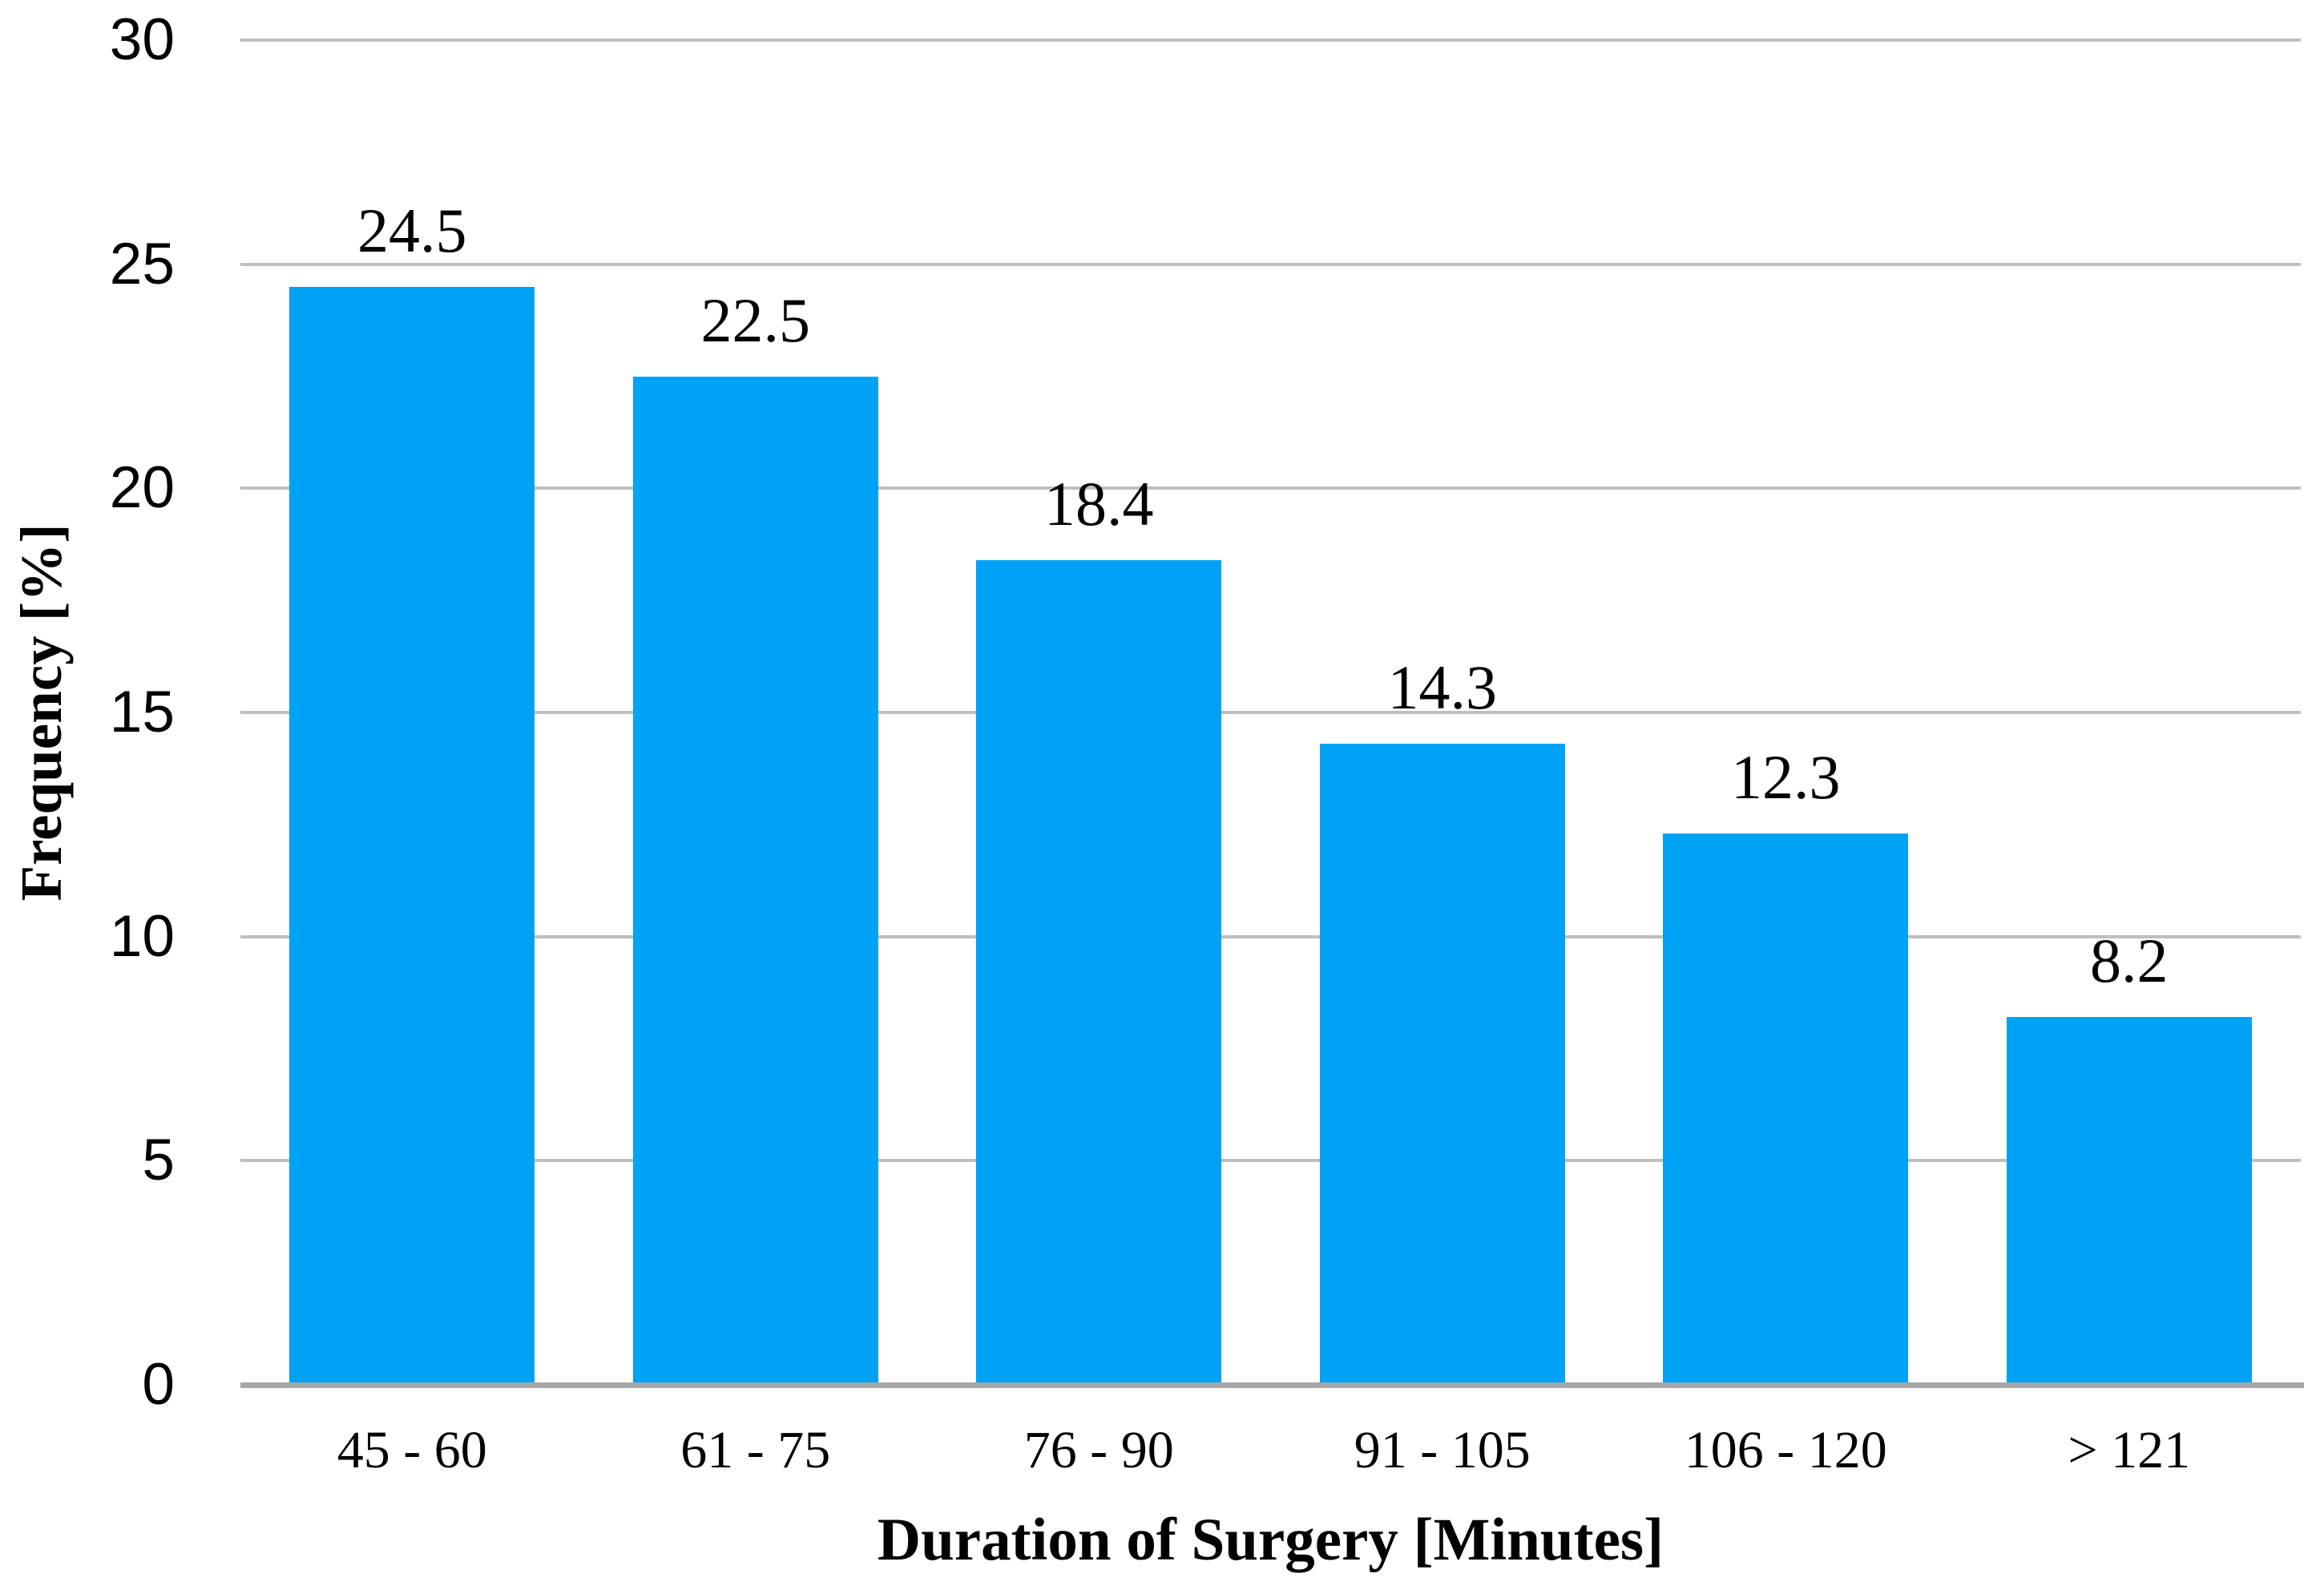 Image resolution: width=2324 pixels, height=1594 pixels. What do you see at coordinates (142, 936) in the screenshot?
I see `y-tick-label-10: 10` at bounding box center [142, 936].